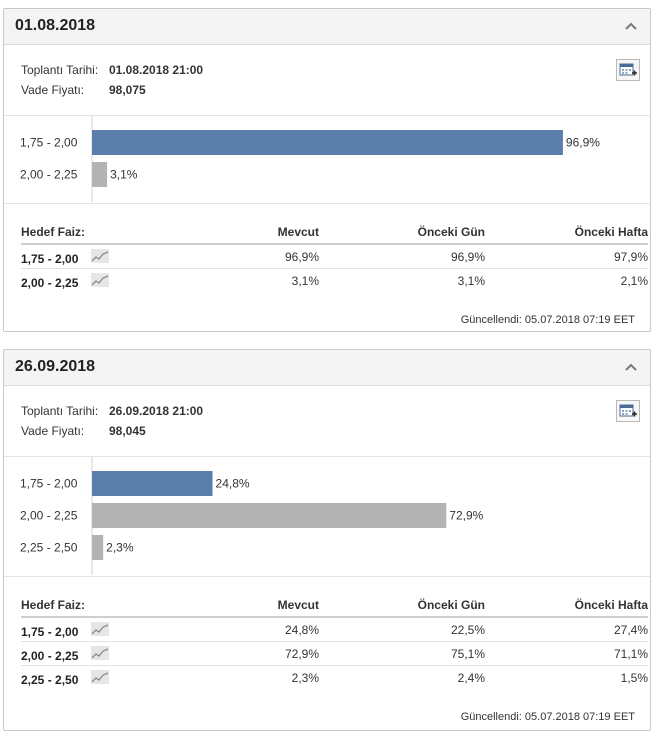 The height and width of the screenshot is (736, 665). What do you see at coordinates (471, 281) in the screenshot?
I see `cell-prev-day: 3,1%` at bounding box center [471, 281].